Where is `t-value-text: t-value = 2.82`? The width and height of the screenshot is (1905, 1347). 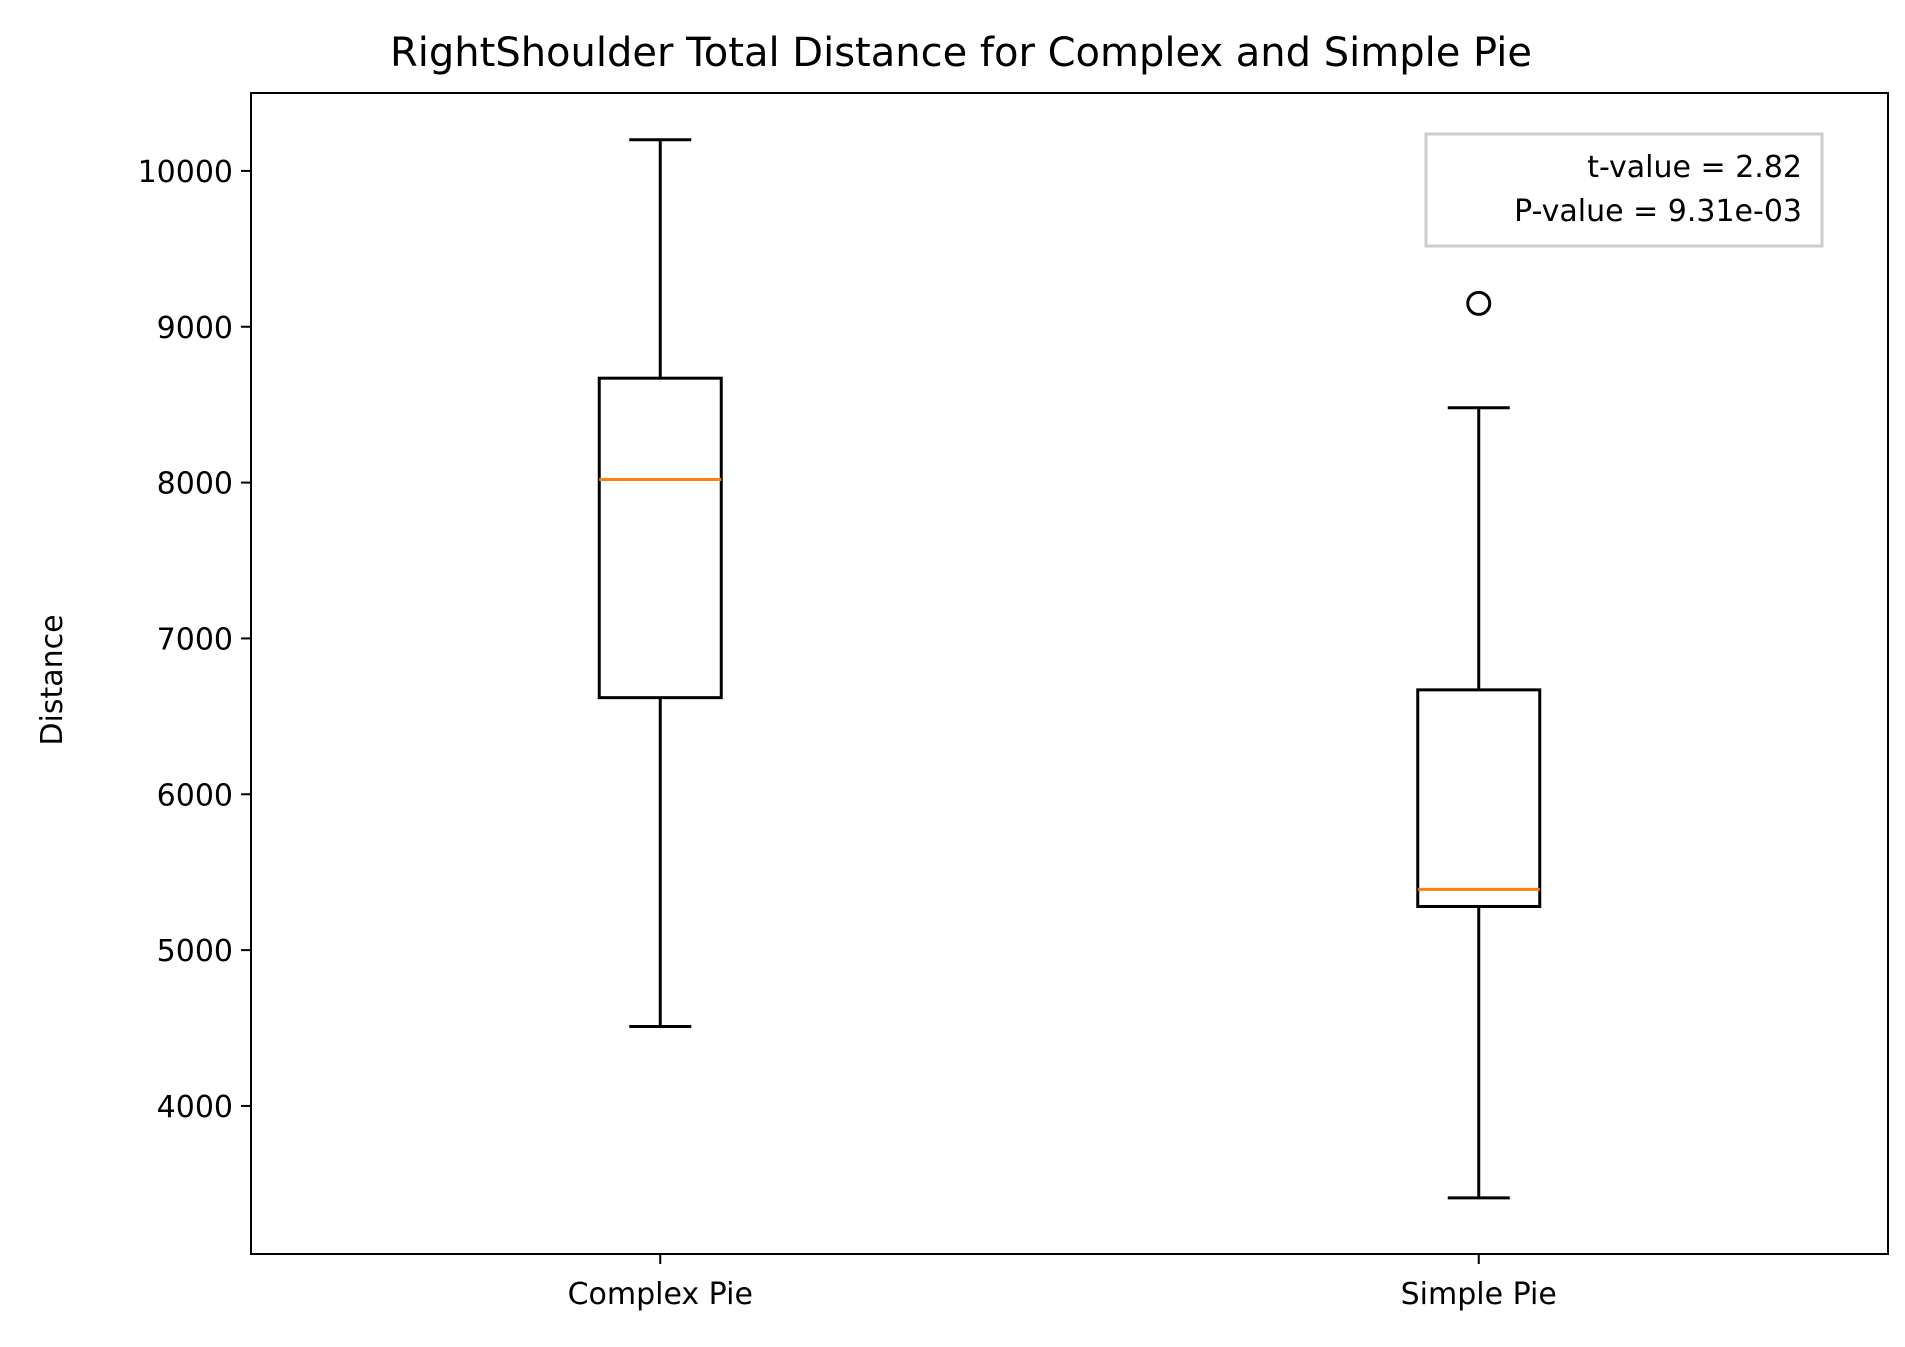
t-value-text: t-value = 2.82 is located at coordinates (1694, 167).